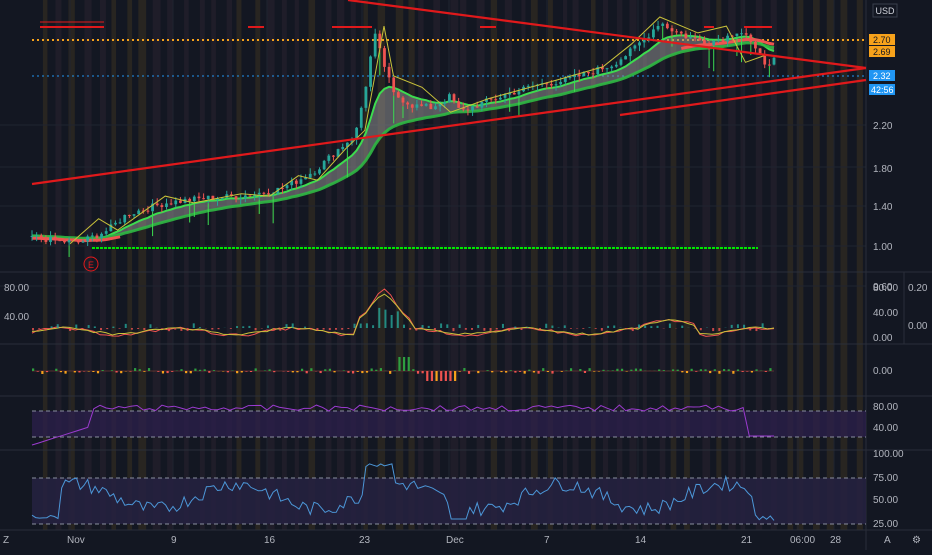 The width and height of the screenshot is (932, 555). Describe the element at coordinates (885, 428) in the screenshot. I see `band-40: 40.00` at that location.